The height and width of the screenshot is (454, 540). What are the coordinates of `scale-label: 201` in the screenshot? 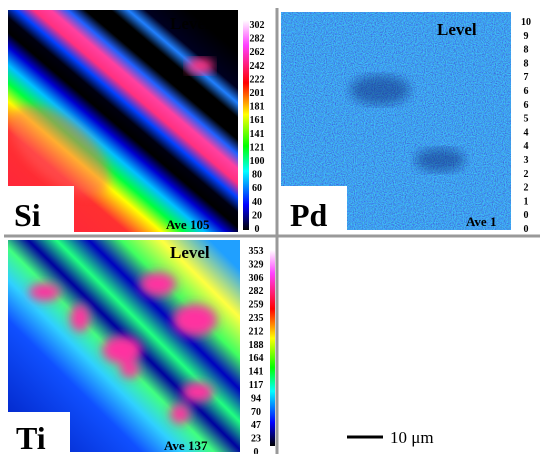 It's located at (257, 93).